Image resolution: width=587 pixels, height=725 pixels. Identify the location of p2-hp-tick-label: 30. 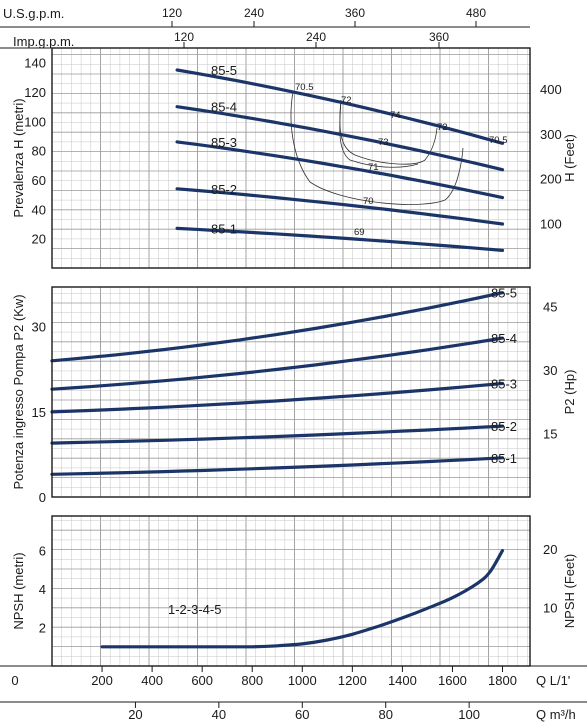
(550, 370).